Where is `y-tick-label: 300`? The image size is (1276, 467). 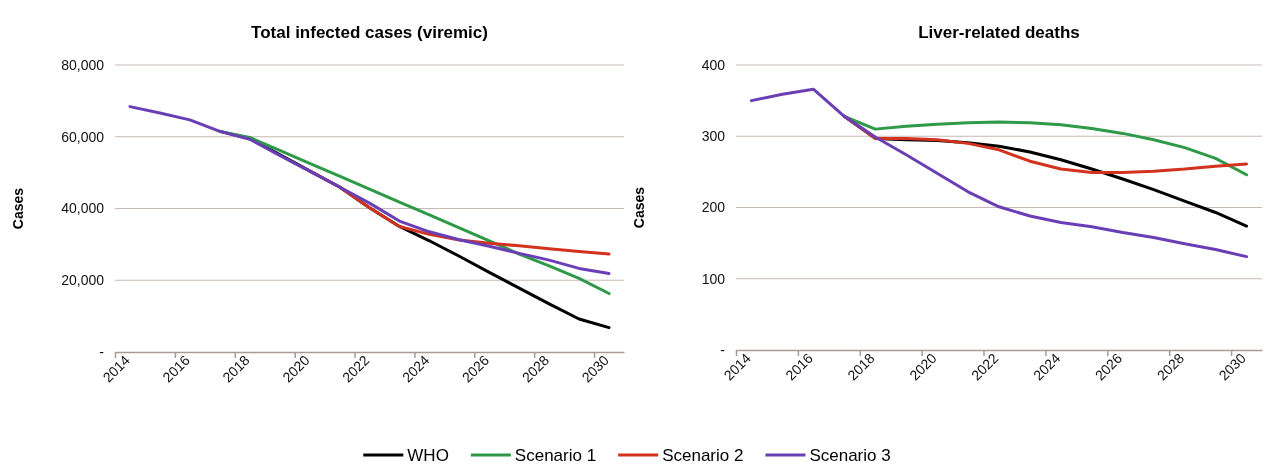
y-tick-label: 300 is located at coordinates (713, 136).